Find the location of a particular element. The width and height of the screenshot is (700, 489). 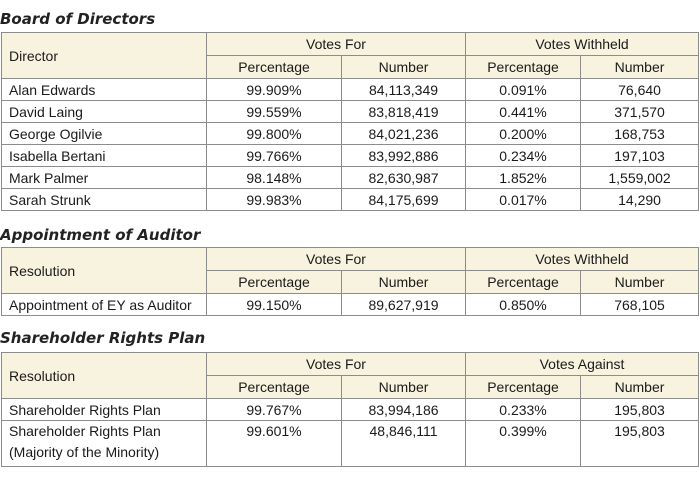

for-number: 84,021,236 is located at coordinates (403, 133).